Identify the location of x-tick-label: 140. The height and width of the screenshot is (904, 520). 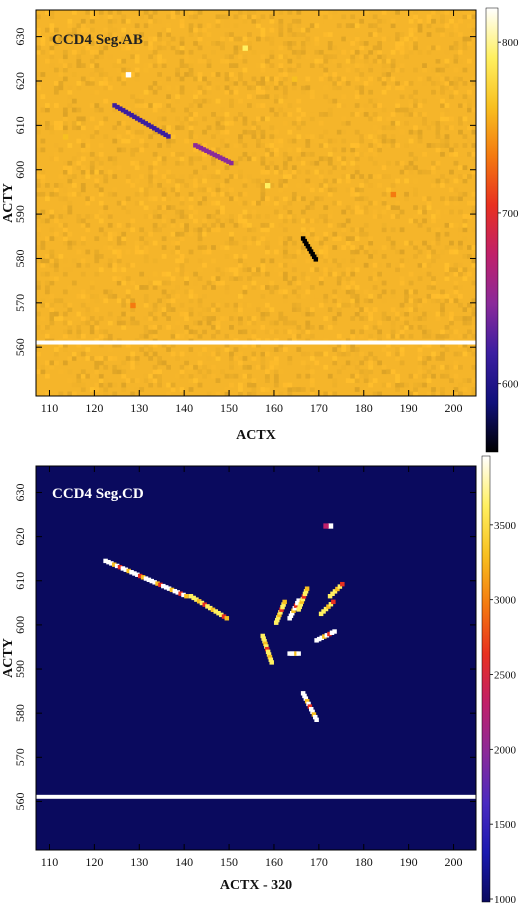
(184, 408).